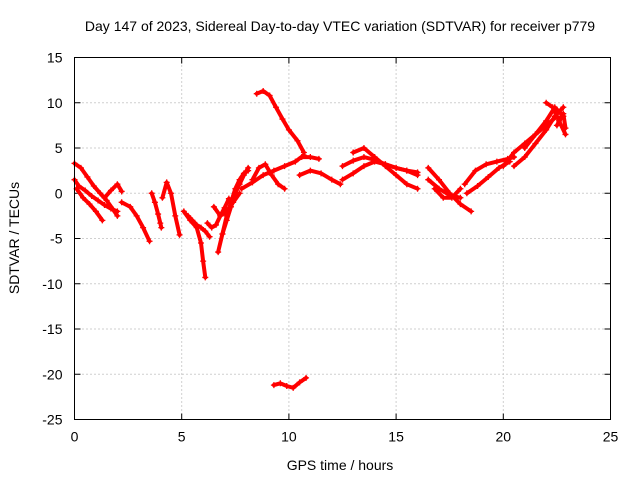 Image resolution: width=640 pixels, height=480 pixels. I want to click on y-tick-labels: 15 10 5 0 -5 -10 -15 -20 -25, so click(52, 239).